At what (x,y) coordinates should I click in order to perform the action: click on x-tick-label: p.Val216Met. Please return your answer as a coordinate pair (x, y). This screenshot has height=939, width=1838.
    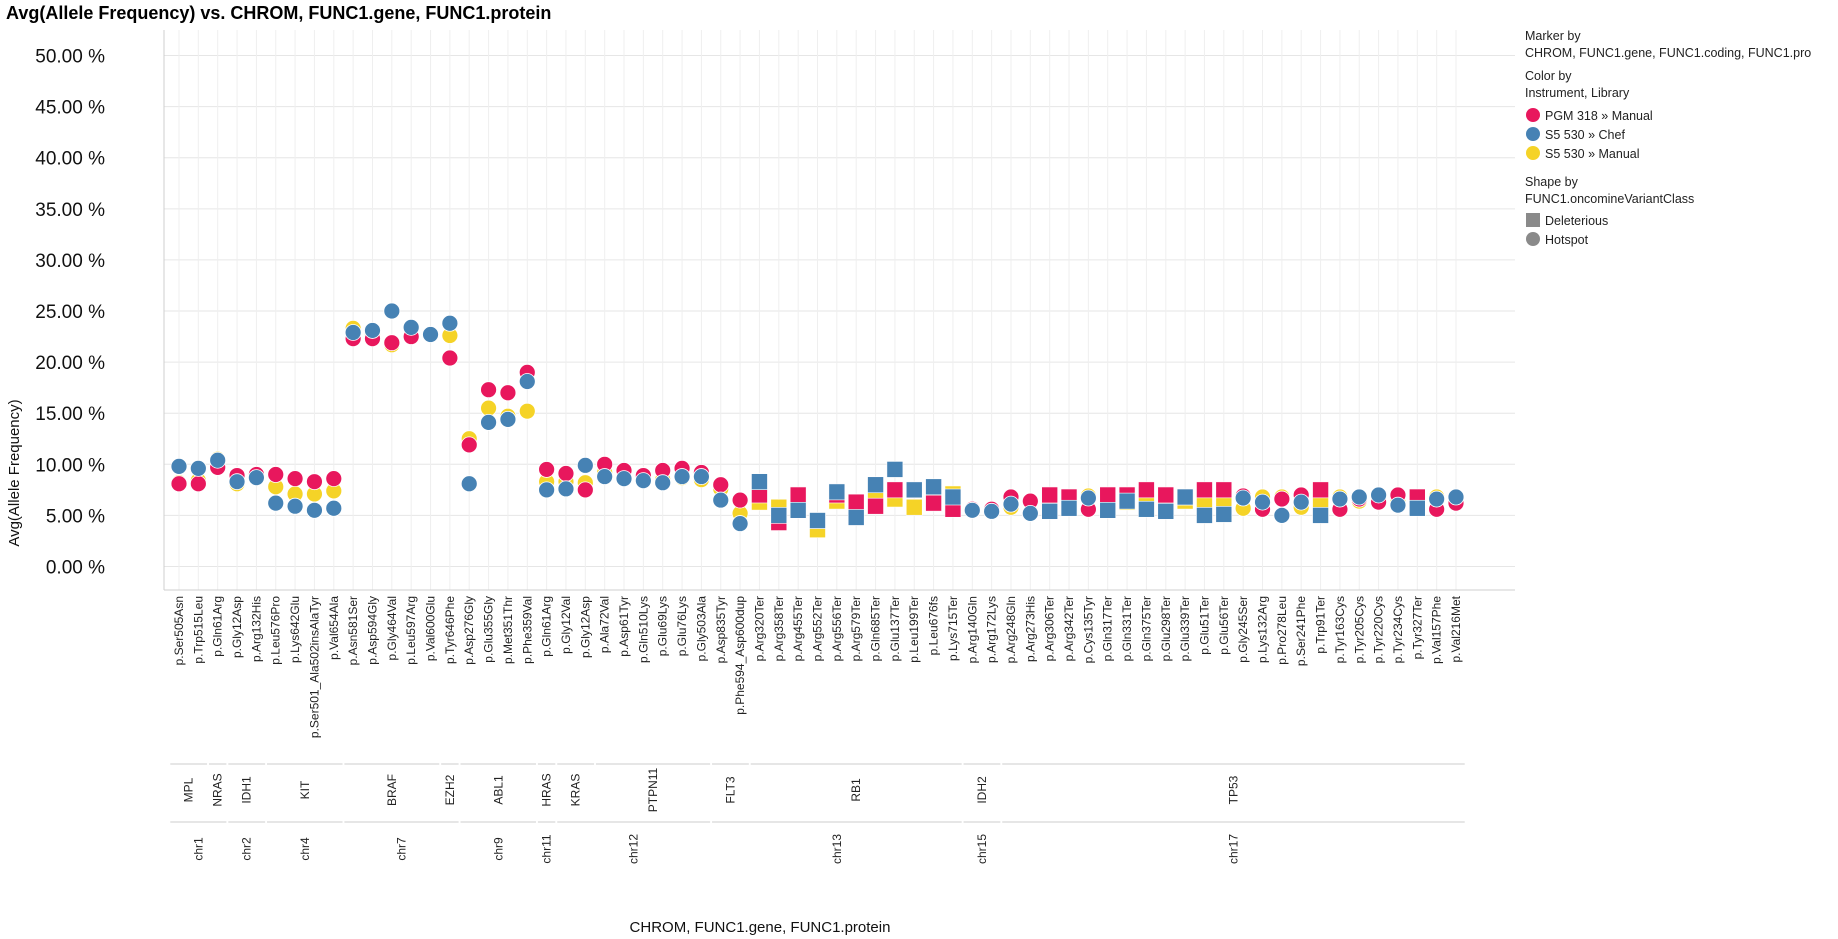
    Looking at the image, I should click on (1456, 628).